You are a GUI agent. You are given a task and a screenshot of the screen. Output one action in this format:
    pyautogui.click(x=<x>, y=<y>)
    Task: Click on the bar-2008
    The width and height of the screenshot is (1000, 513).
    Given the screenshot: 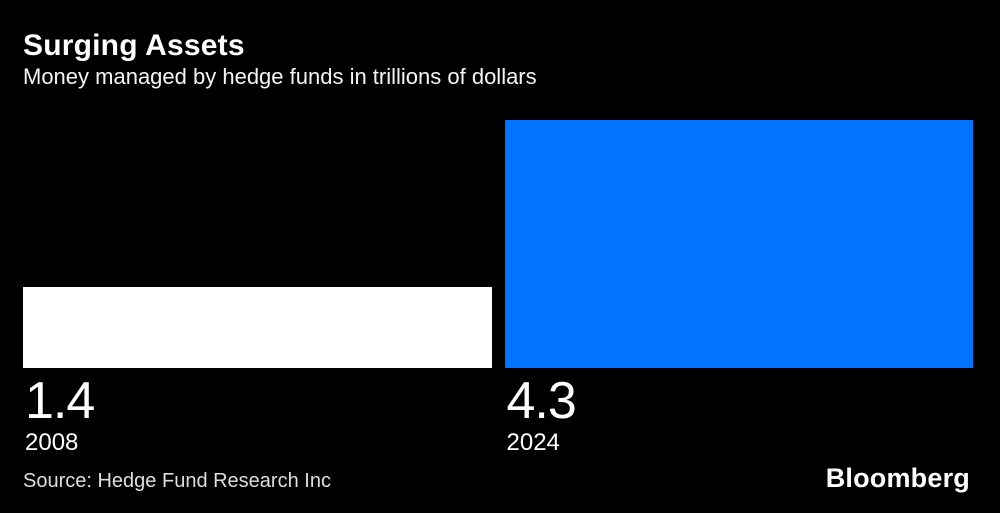 What is the action you would take?
    pyautogui.click(x=257, y=327)
    